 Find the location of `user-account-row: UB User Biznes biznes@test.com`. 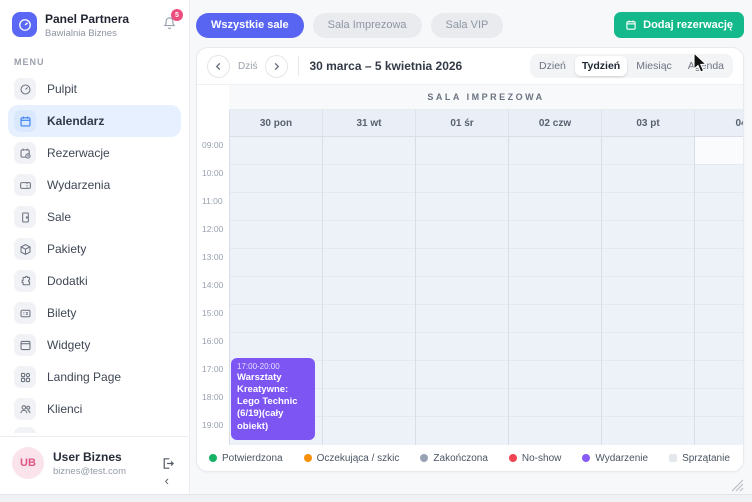

user-account-row: UB User Biznes biznes@test.com is located at coordinates (94, 458).